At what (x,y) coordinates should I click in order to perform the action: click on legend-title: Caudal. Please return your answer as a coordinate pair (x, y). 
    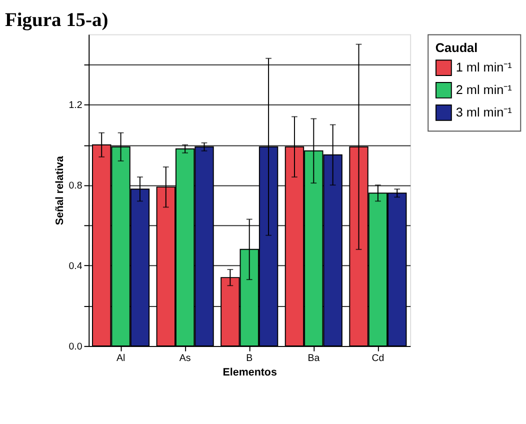
    Looking at the image, I should click on (456, 47).